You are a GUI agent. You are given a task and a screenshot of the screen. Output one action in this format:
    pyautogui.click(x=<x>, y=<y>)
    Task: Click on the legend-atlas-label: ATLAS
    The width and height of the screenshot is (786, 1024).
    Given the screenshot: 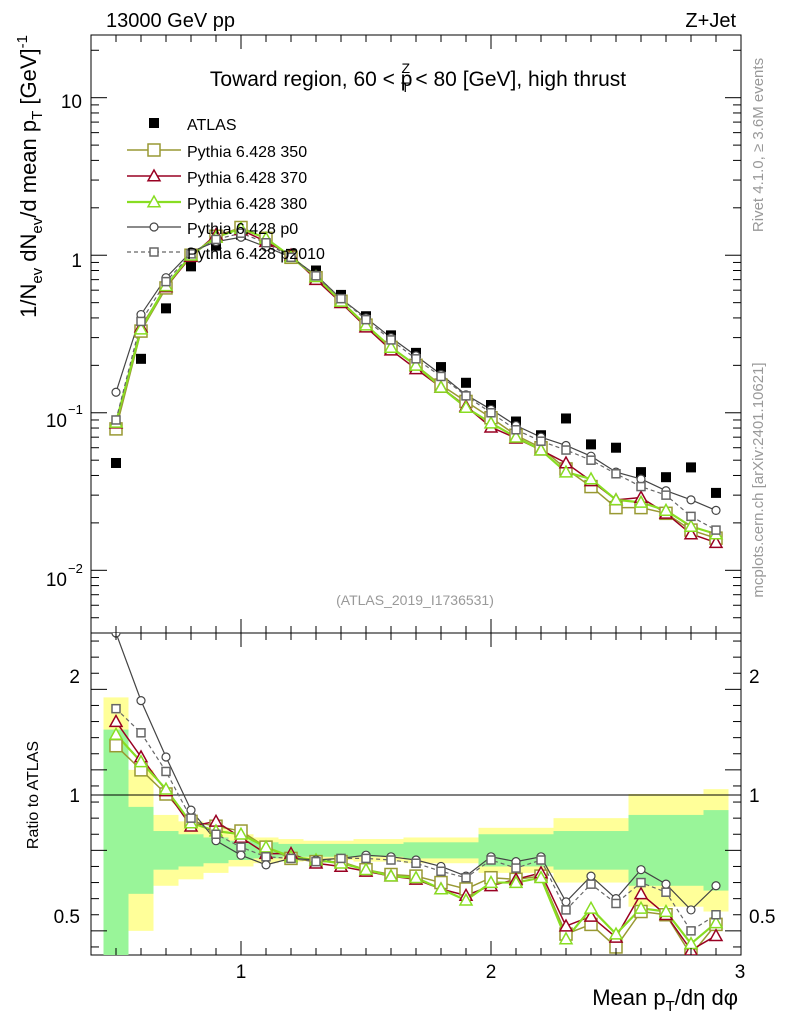 What is the action you would take?
    pyautogui.click(x=212, y=125)
    